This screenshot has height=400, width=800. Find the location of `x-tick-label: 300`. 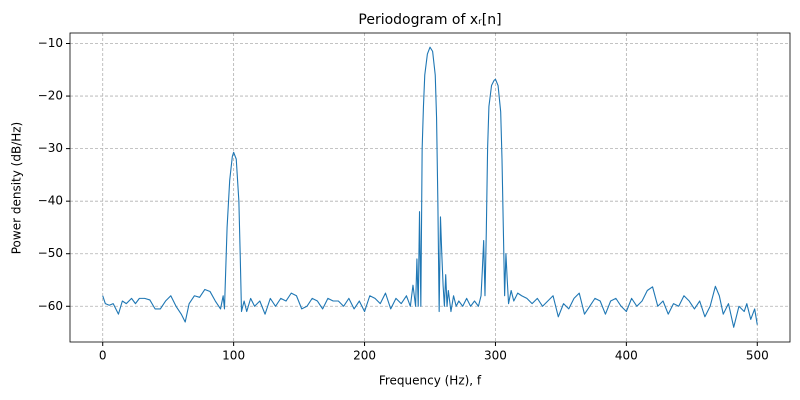

x-tick-label: 300 is located at coordinates (495, 356).